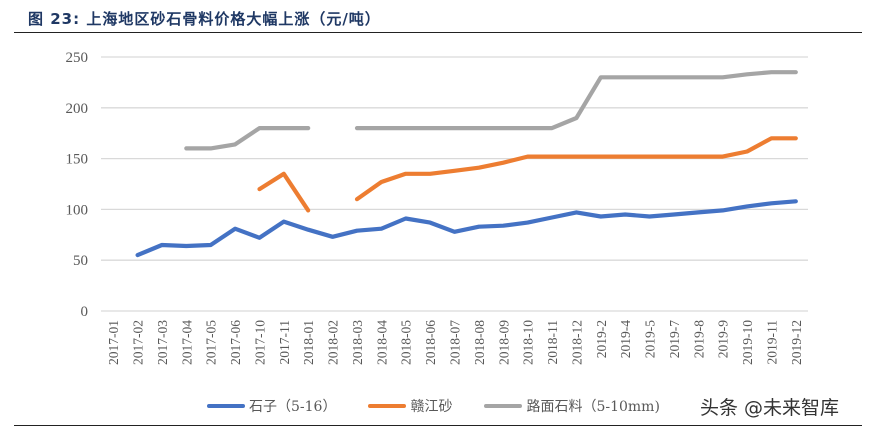  I want to click on x-tick-label: 2018-05, so click(406, 342).